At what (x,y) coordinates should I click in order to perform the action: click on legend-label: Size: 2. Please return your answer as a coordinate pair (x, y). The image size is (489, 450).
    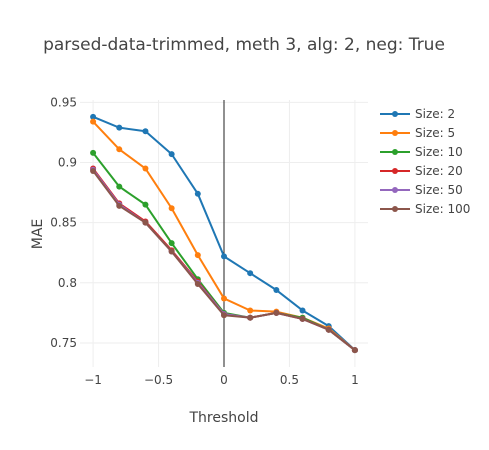
    Looking at the image, I should click on (435, 114).